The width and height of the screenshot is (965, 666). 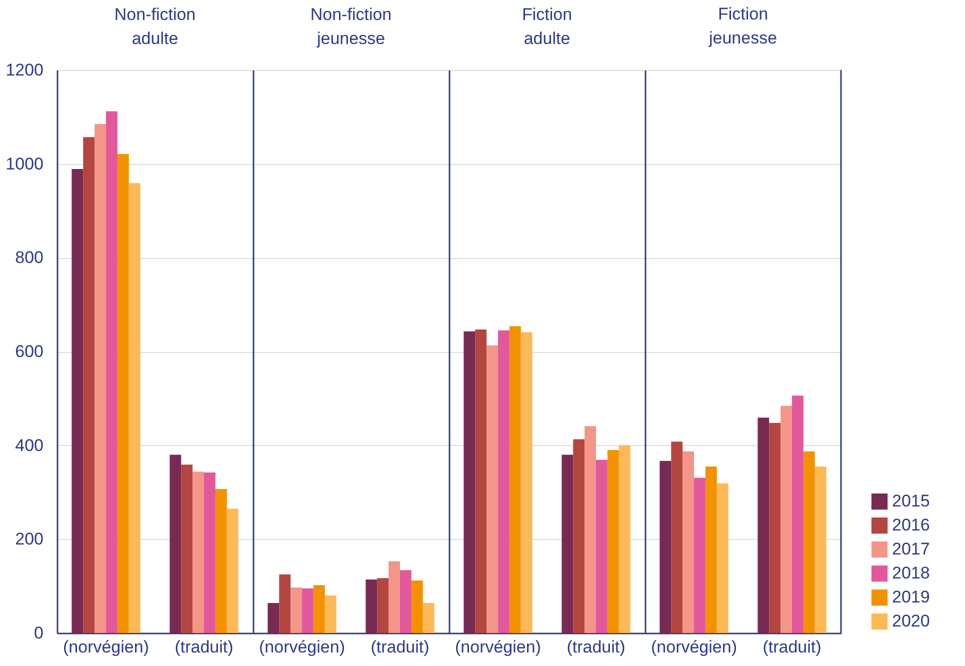 I want to click on y-tick-label: 800, so click(x=29, y=258).